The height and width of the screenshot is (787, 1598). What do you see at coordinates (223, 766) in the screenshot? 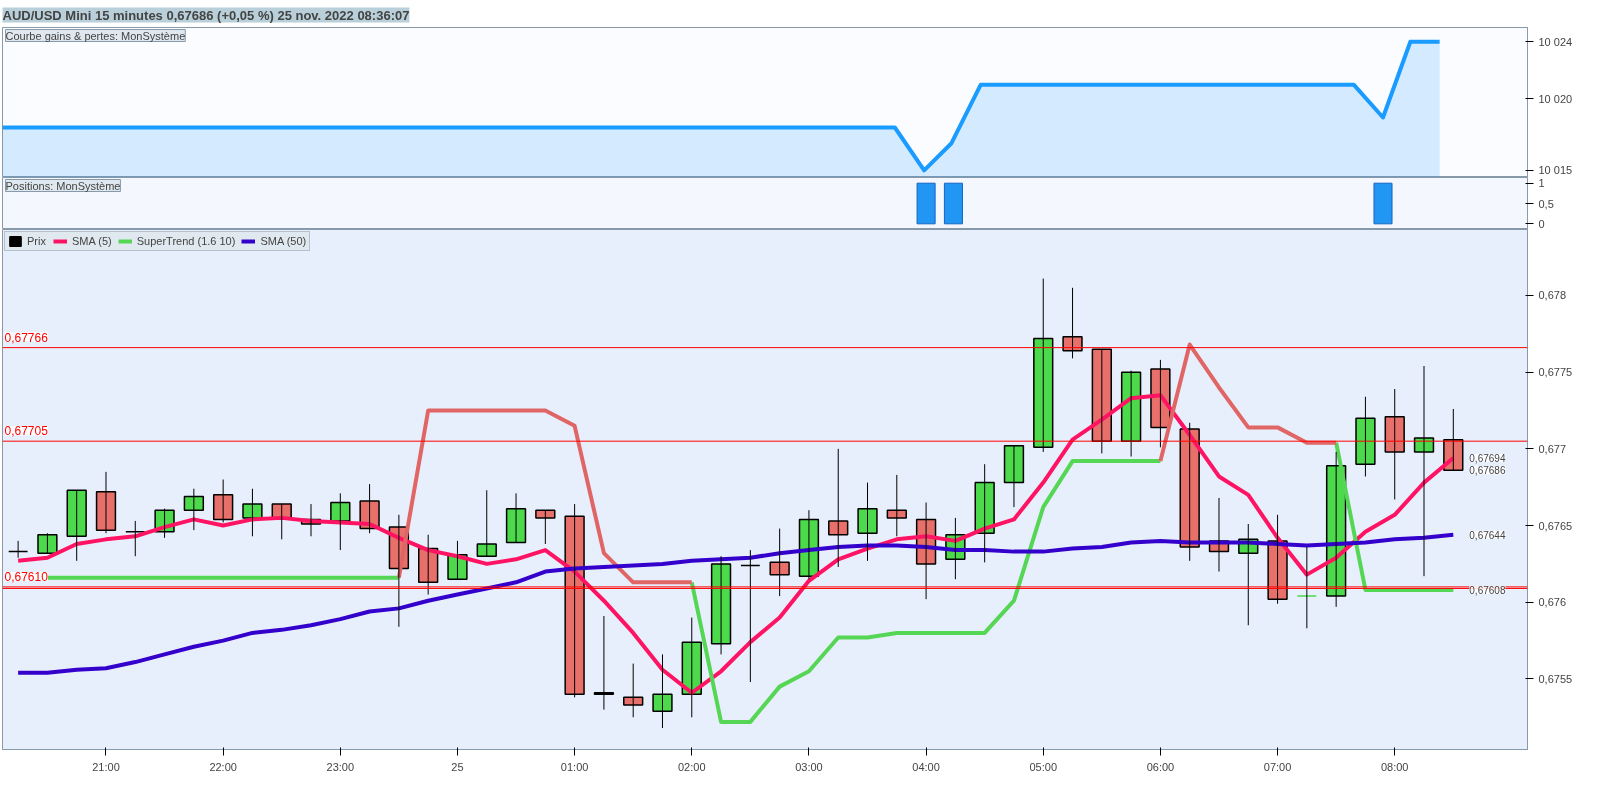
I see `x-tick-label: 22:00` at bounding box center [223, 766].